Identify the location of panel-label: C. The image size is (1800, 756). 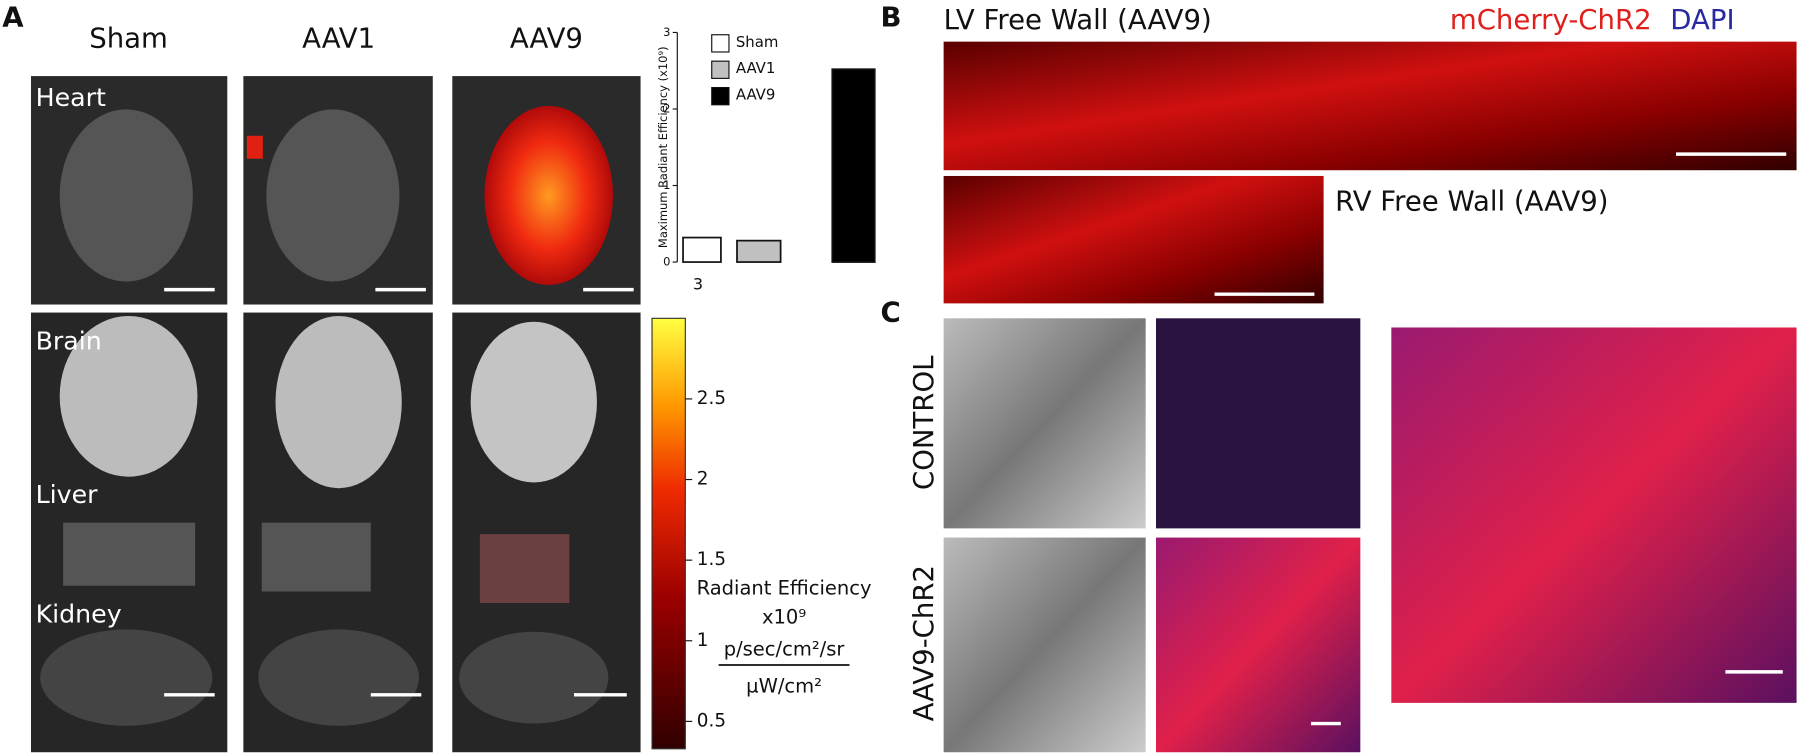
(890, 313).